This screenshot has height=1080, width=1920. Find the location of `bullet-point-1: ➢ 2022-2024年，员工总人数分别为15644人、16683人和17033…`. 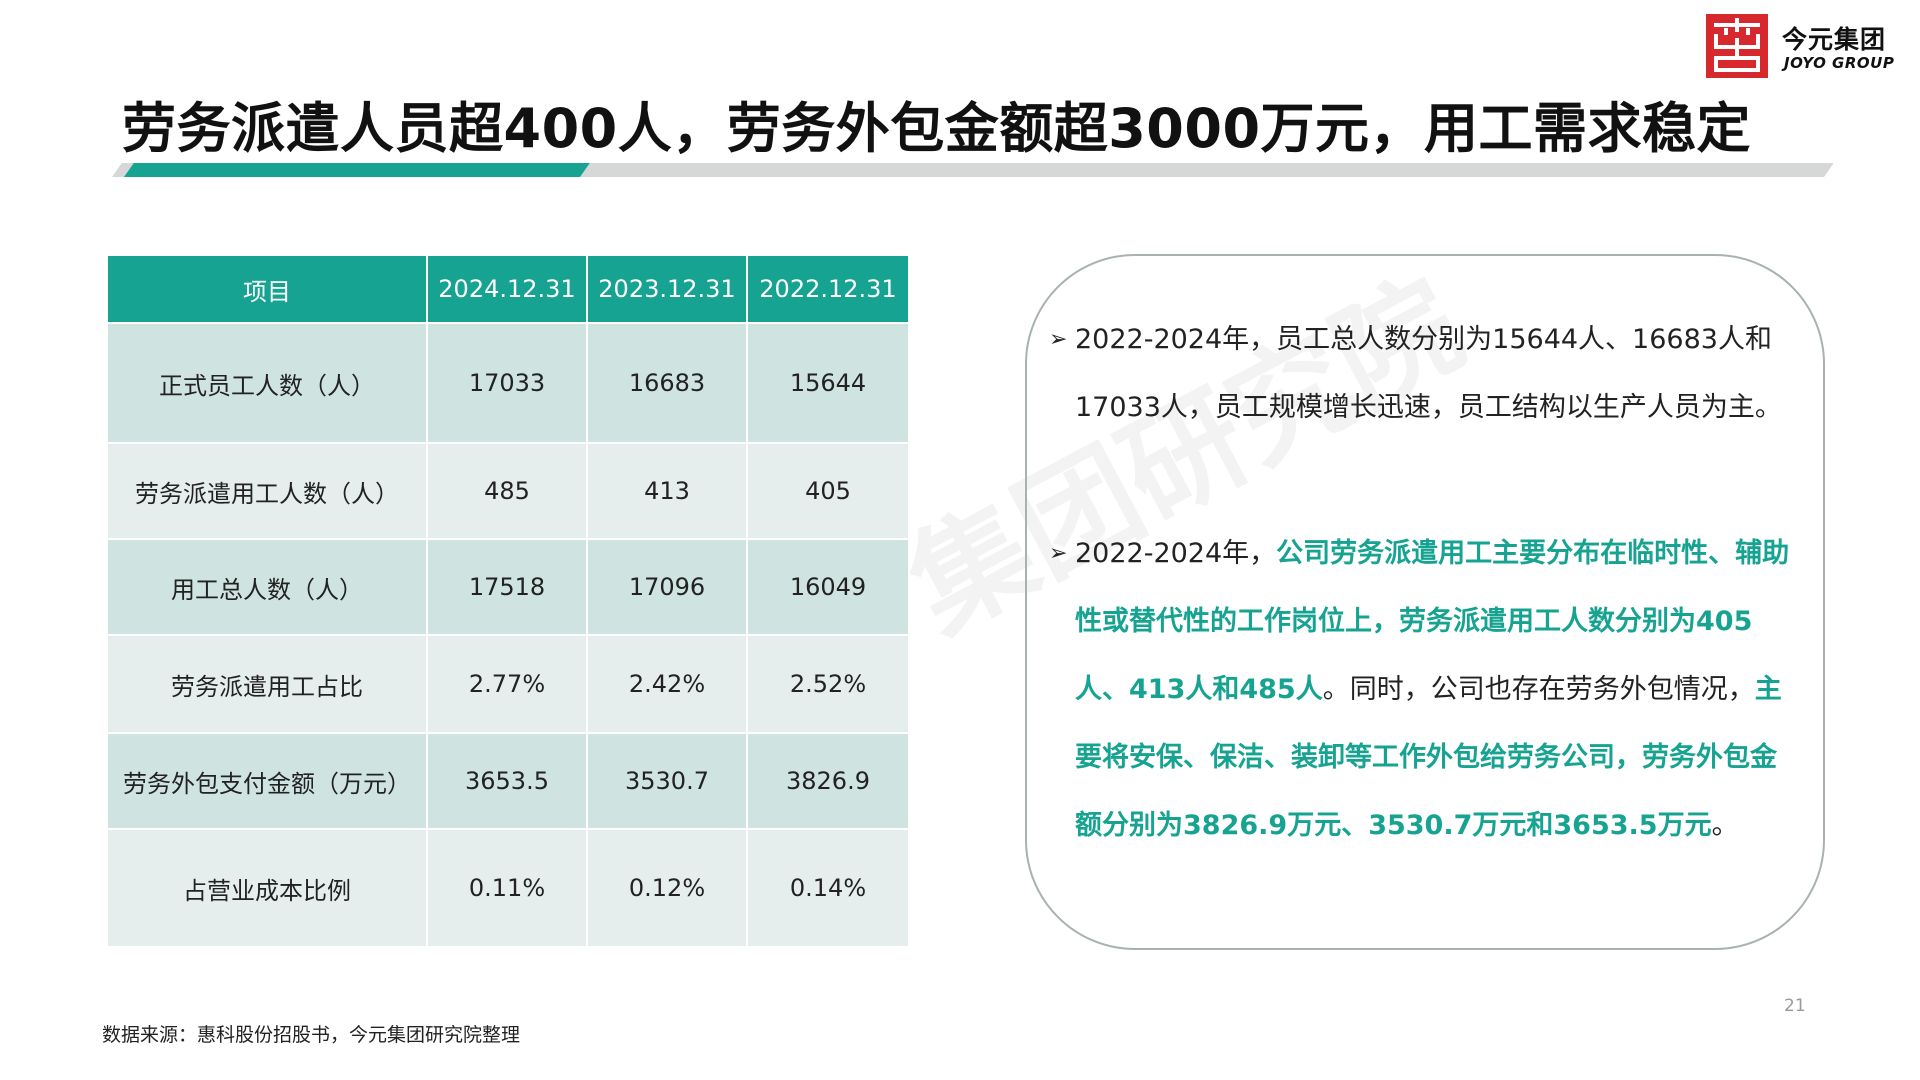

bullet-point-1: ➢ 2022-2024年，员工总人数分别为15644人、16683人和17033… is located at coordinates (1421, 374).